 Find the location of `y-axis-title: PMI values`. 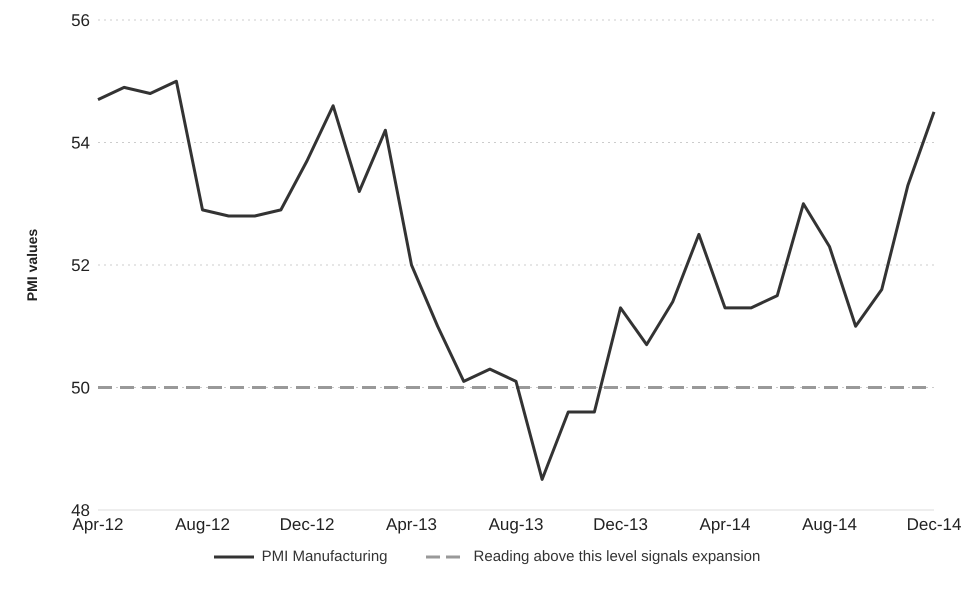

y-axis-title: PMI values is located at coordinates (32, 265).